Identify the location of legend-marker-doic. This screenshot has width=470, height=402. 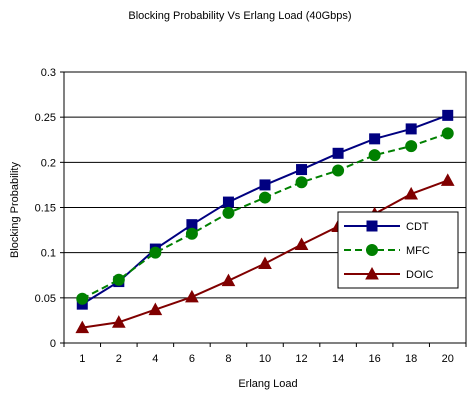
(372, 273).